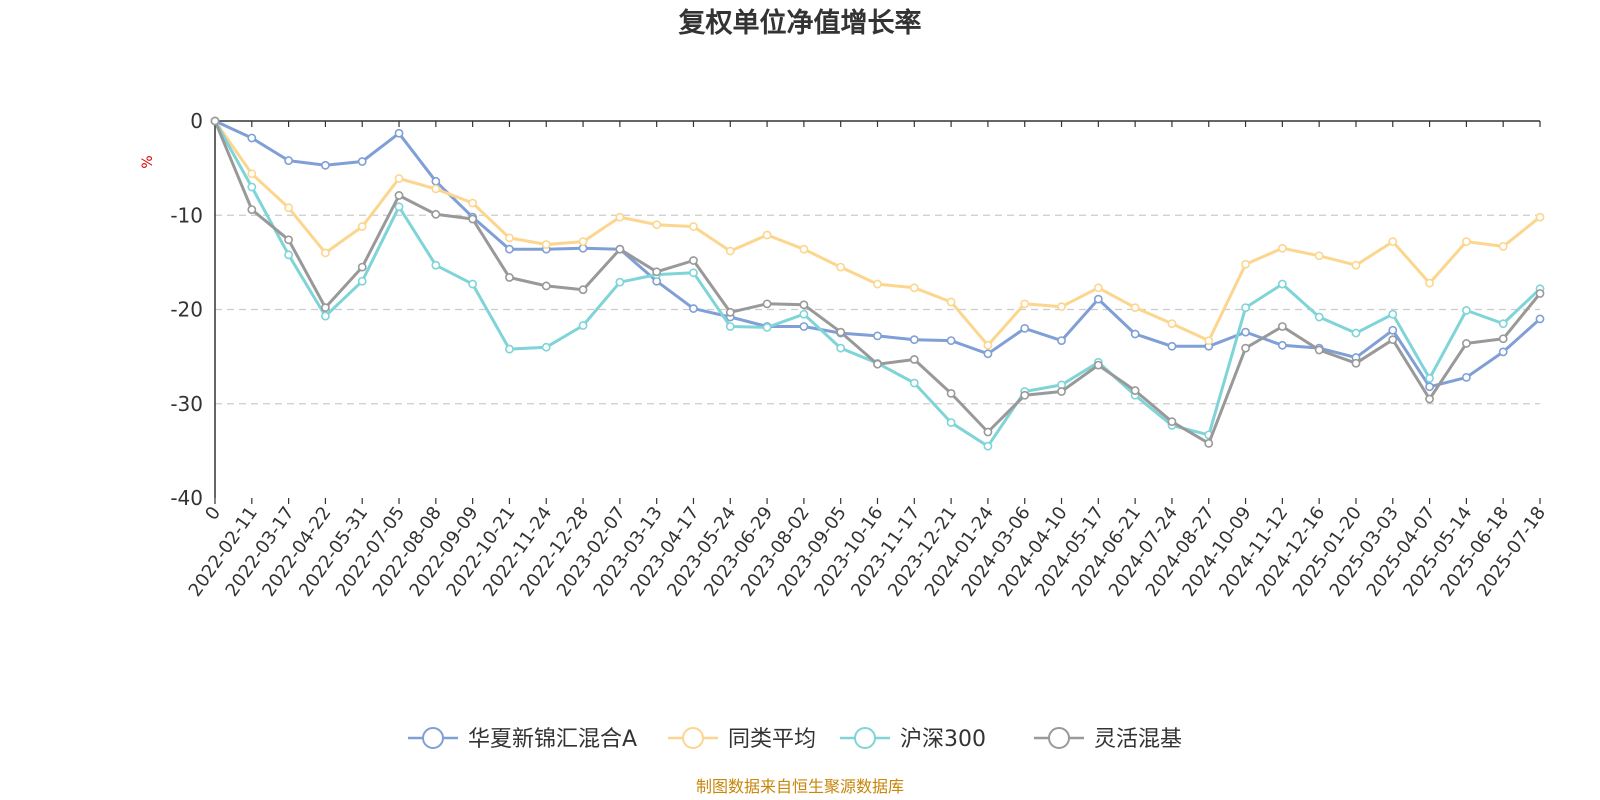 This screenshot has height=800, width=1600. Describe the element at coordinates (213, 513) in the screenshot. I see `x-tick-label: 0` at that location.